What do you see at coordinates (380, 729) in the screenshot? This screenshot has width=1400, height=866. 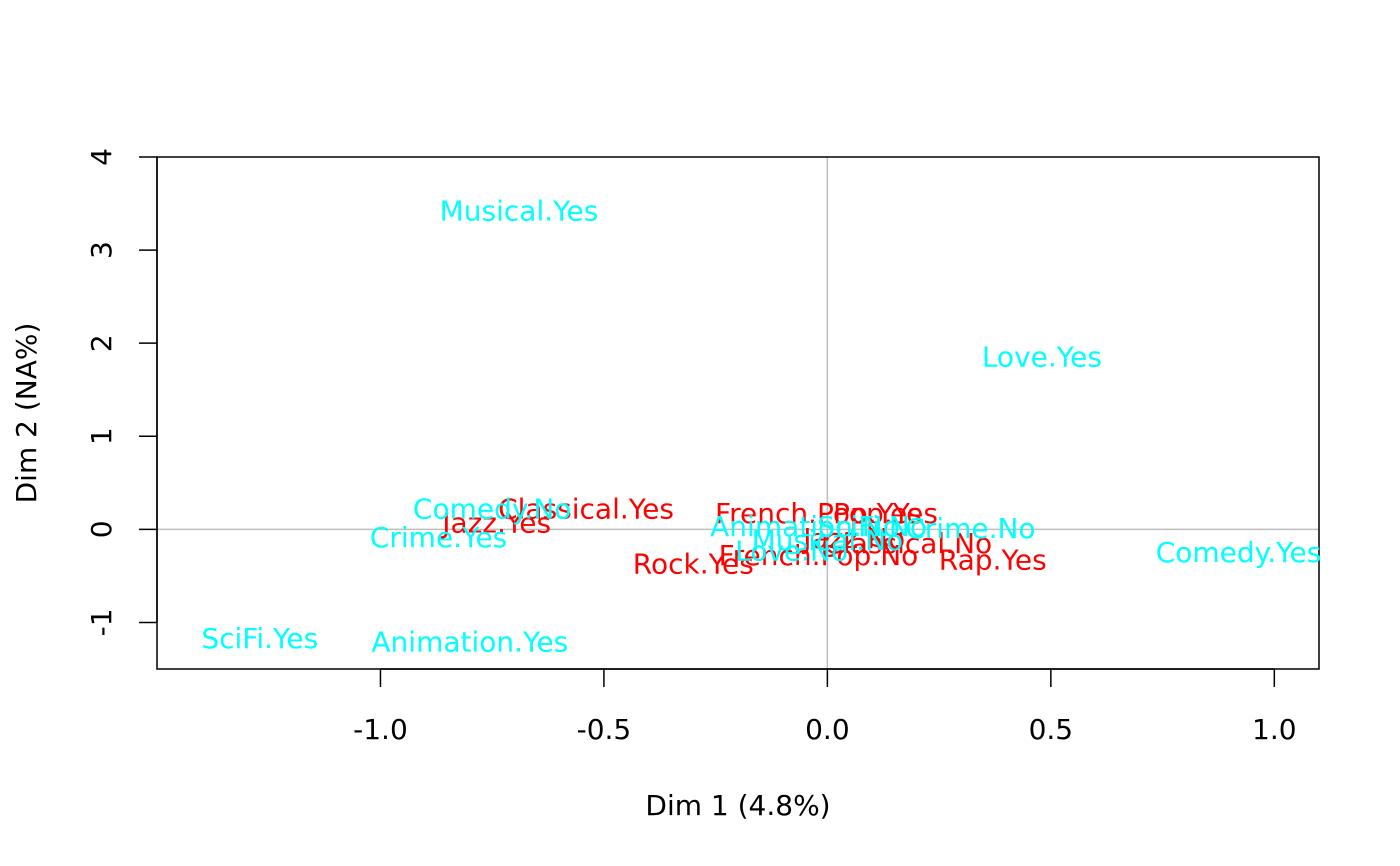 I see `x-tick-label: -1.0` at bounding box center [380, 729].